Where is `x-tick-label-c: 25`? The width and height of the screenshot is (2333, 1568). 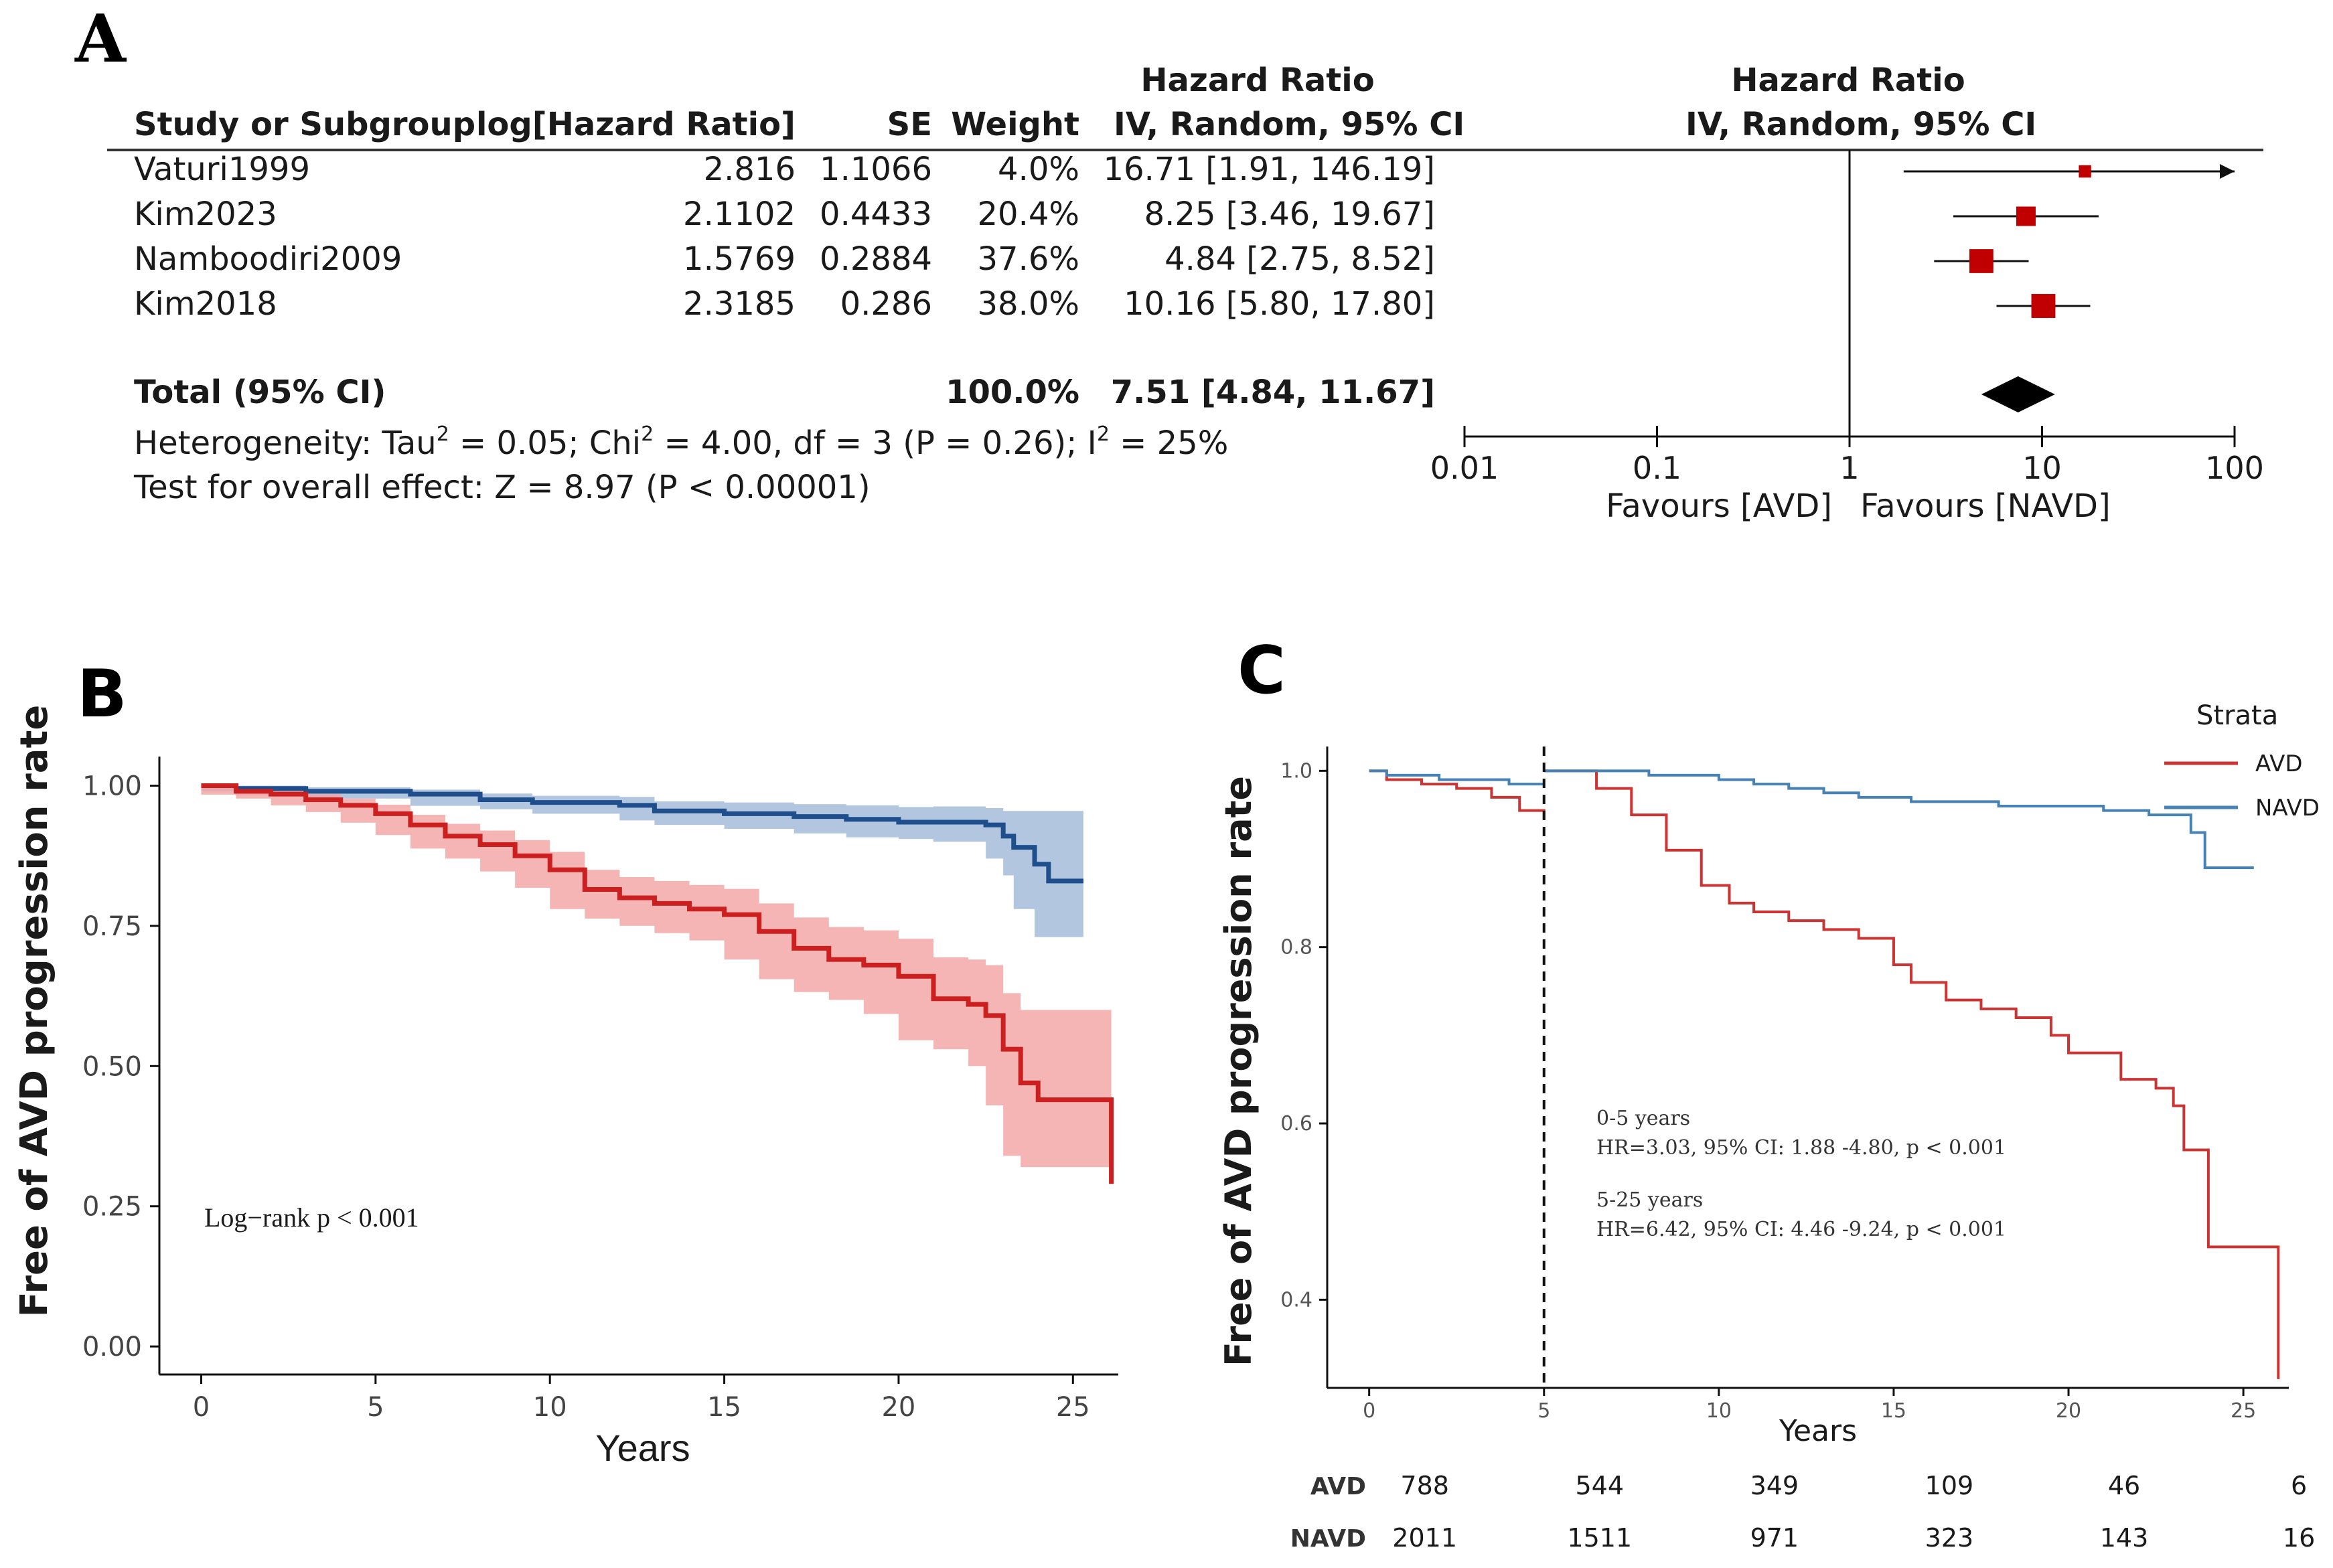 x-tick-label-c: 25 is located at coordinates (2243, 1411).